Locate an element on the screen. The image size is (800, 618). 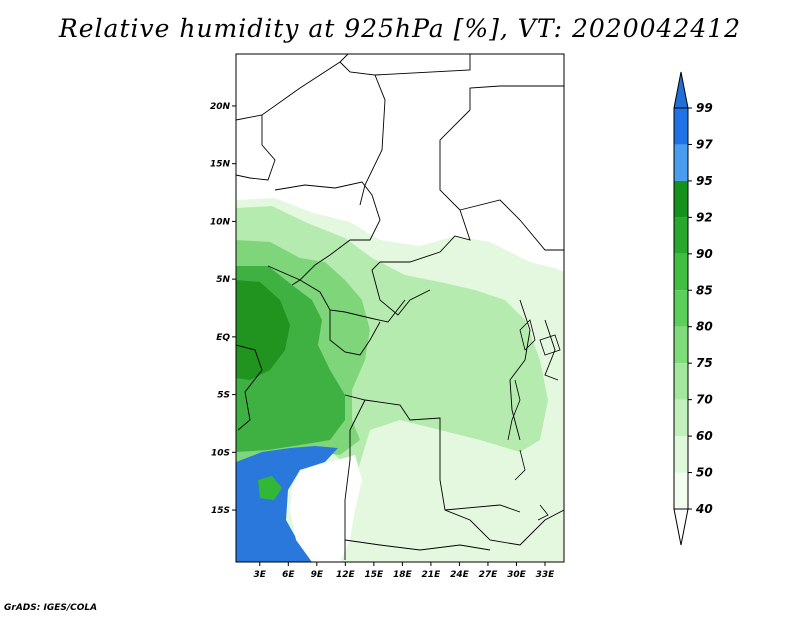
lon-label: 24E is located at coordinates (460, 575).